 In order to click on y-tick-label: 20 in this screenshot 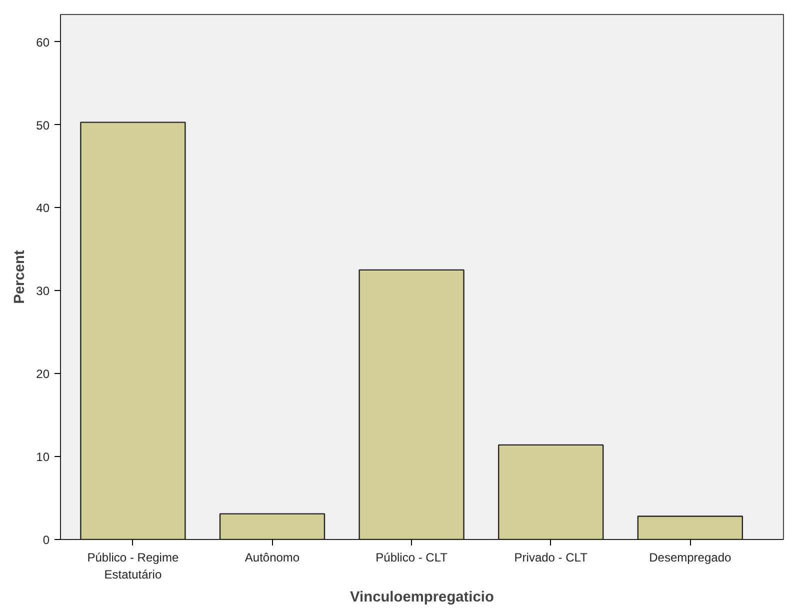, I will do `click(43, 374)`.